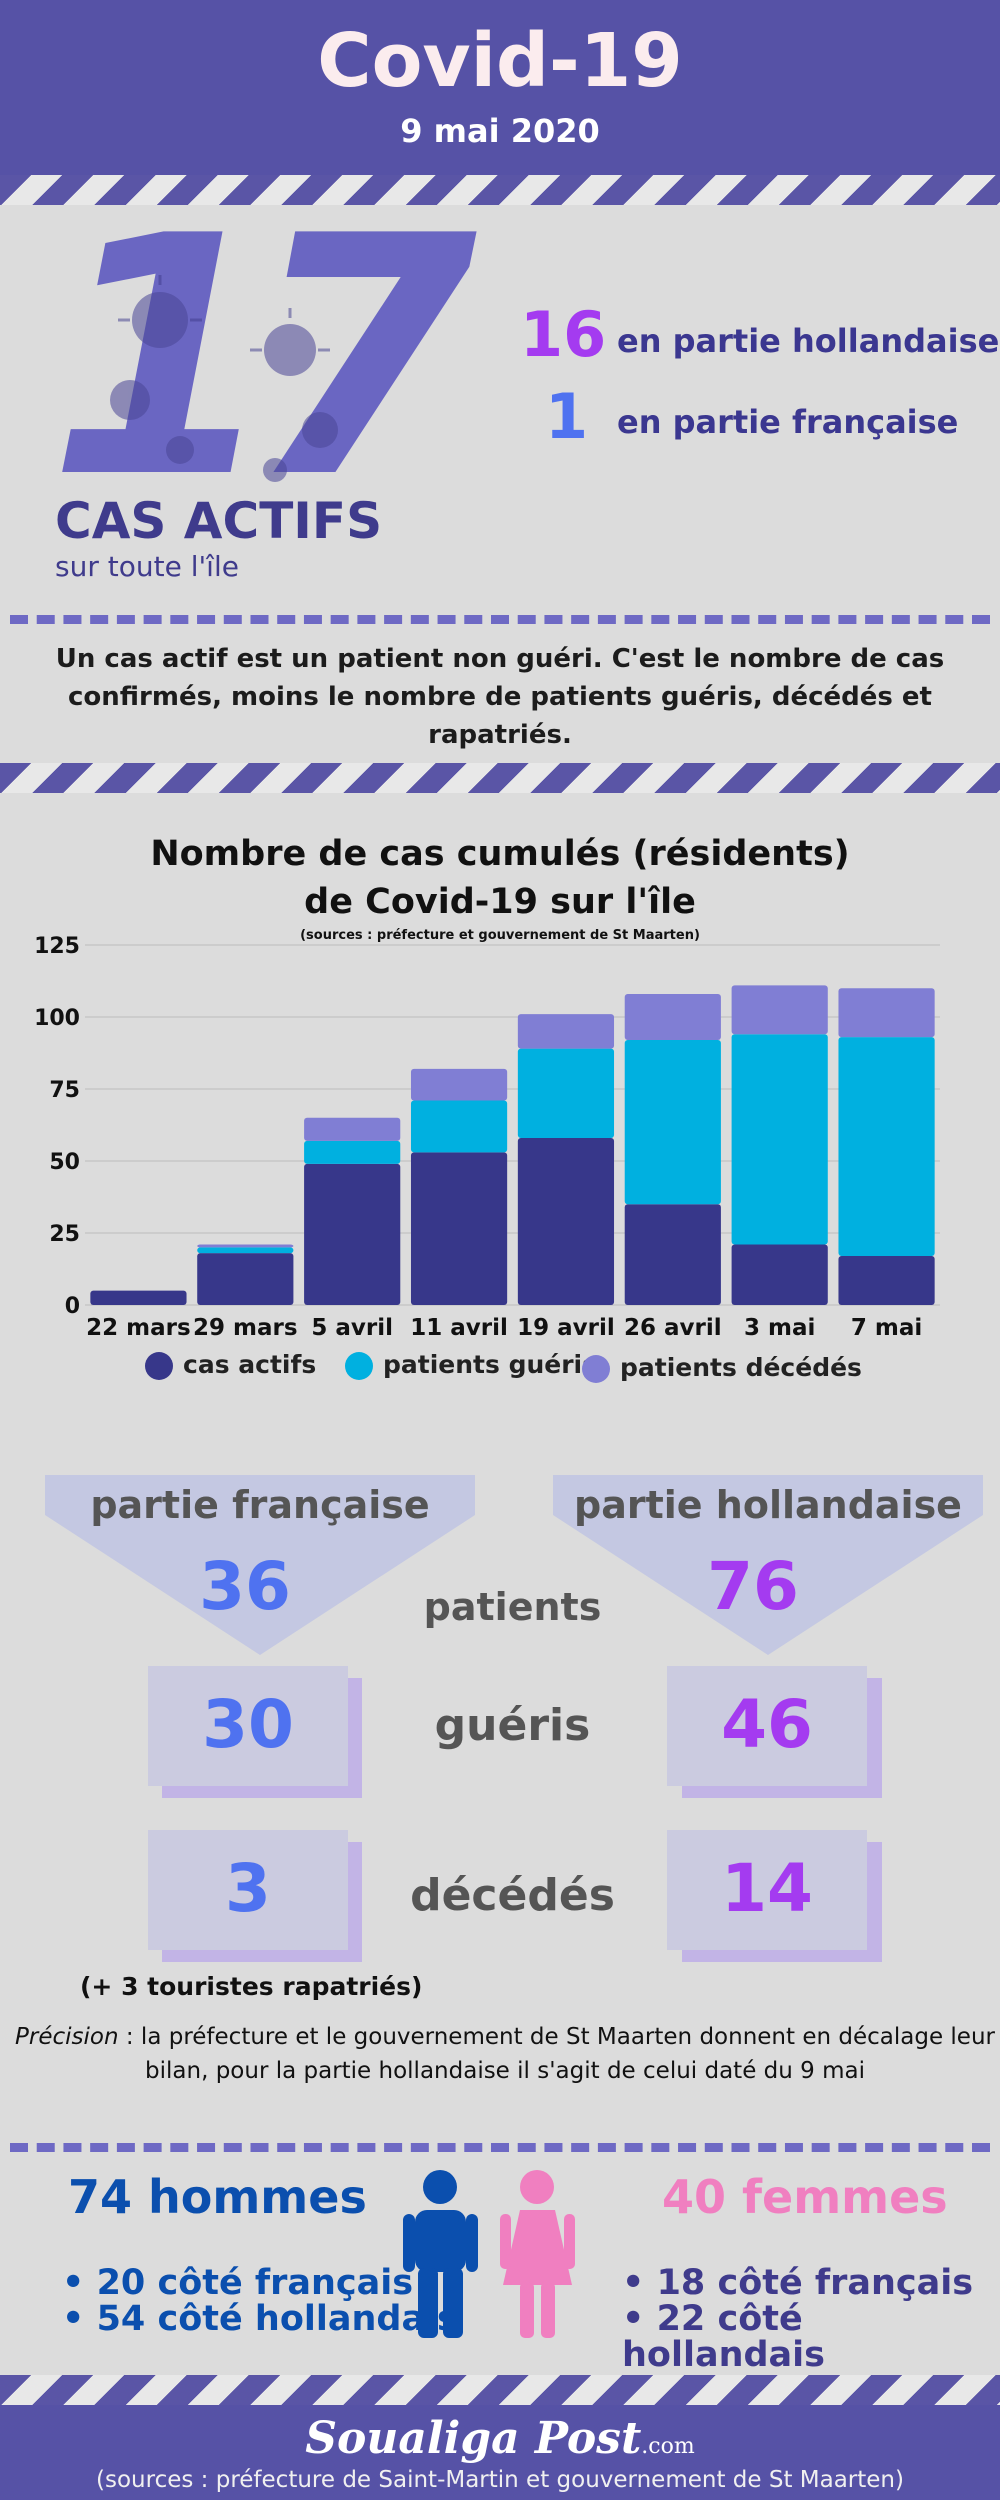  Describe the element at coordinates (64, 1090) in the screenshot. I see `y-tick-label: 75` at that location.